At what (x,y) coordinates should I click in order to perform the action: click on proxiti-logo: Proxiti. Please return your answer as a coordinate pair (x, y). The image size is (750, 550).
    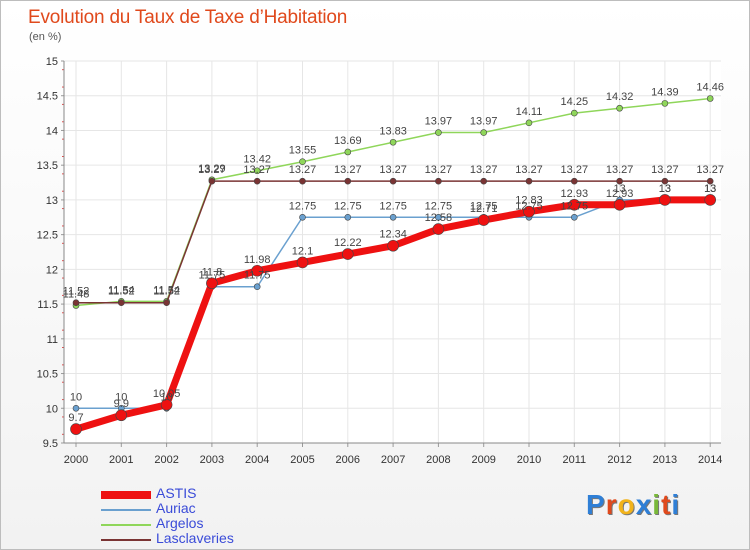
    Looking at the image, I should click on (633, 505).